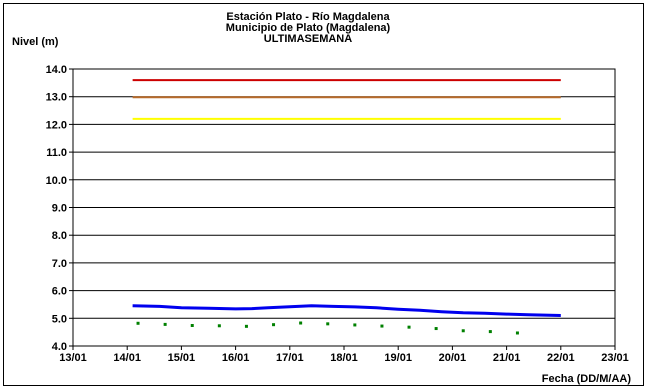  I want to click on series-layer, so click(346, 319).